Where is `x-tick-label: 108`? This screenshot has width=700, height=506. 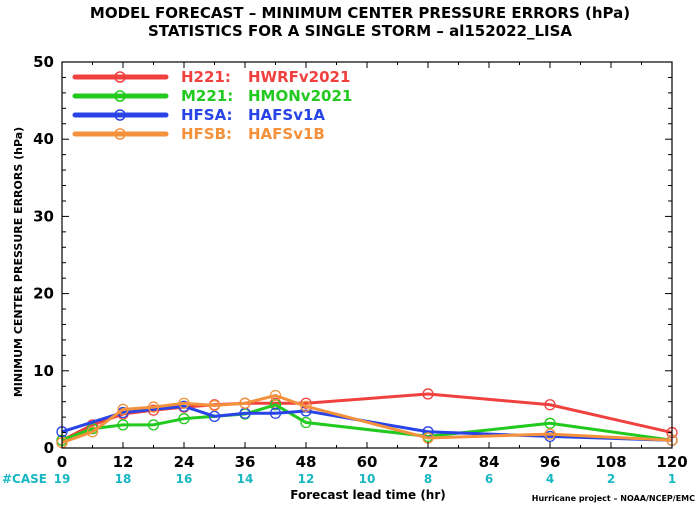
x-tick-label: 108 is located at coordinates (610, 462).